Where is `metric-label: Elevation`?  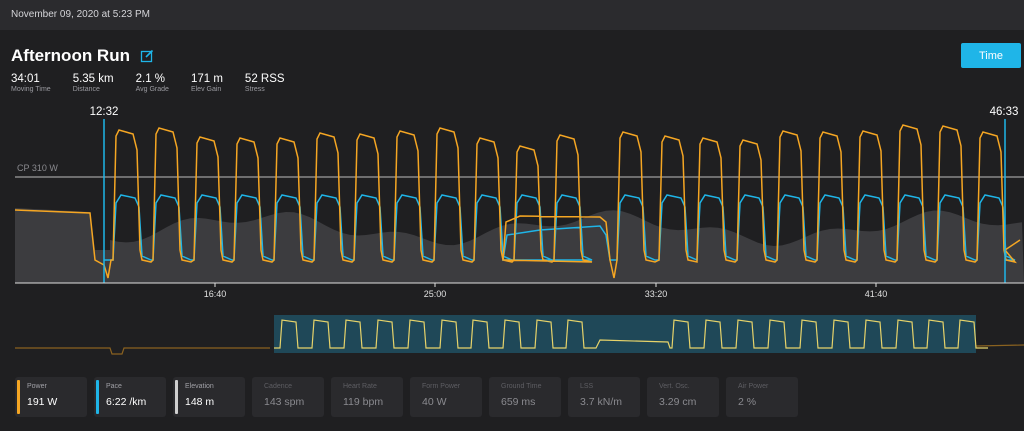
metric-label: Elevation is located at coordinates (199, 386).